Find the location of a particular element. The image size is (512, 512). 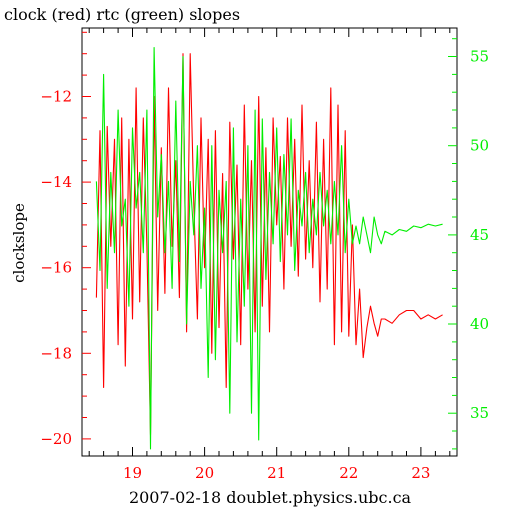

y-left-tick-label: −18 is located at coordinates (56, 353).